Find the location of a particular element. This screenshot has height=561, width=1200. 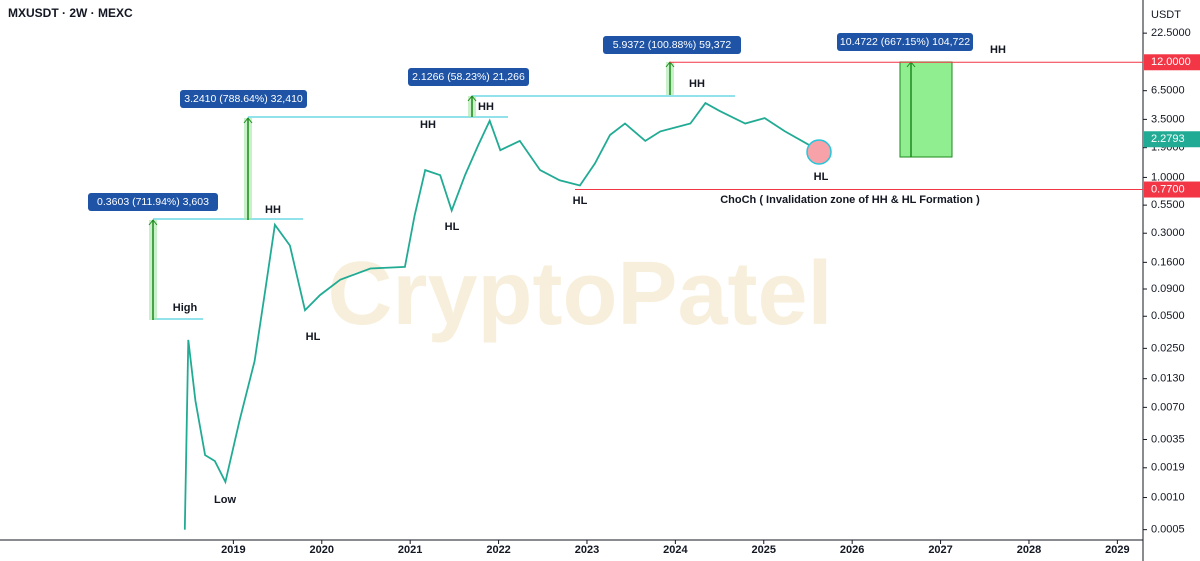

x-tick-label: 2024 is located at coordinates (675, 550).